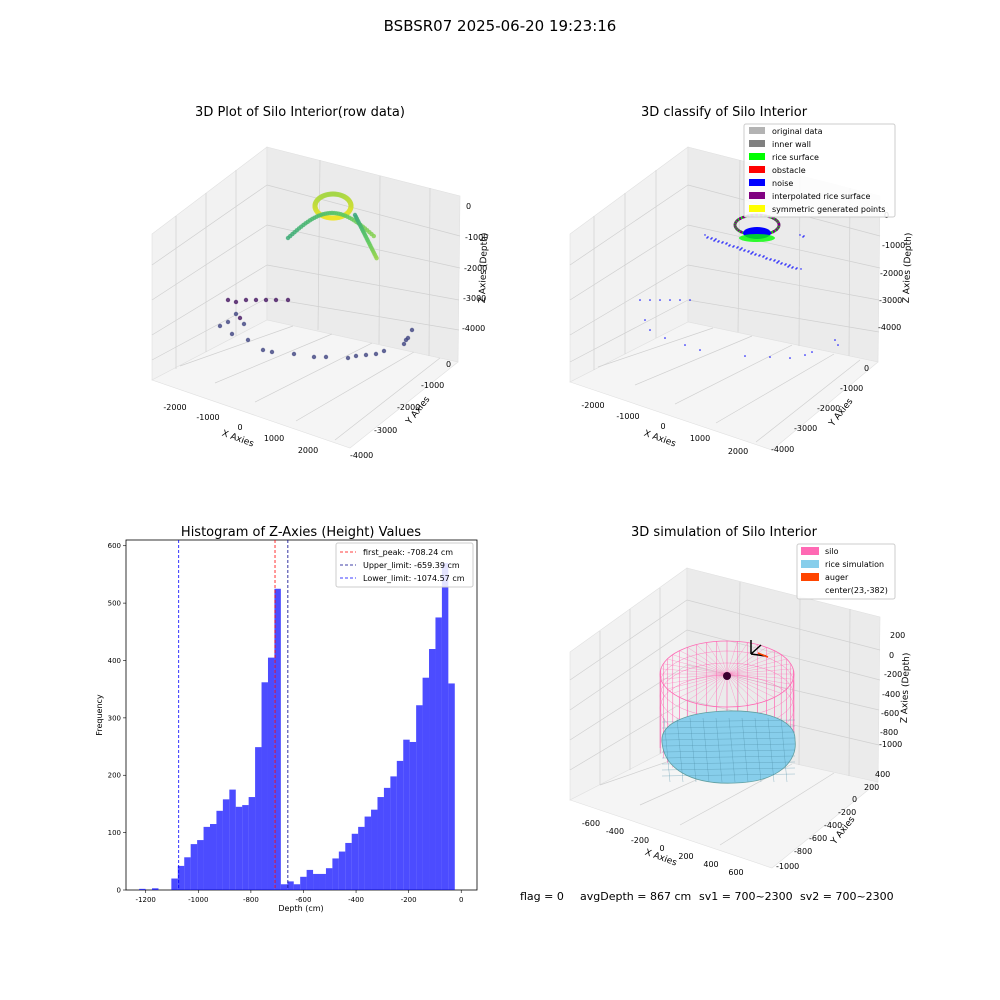  What do you see at coordinates (414, 578) in the screenshot?
I see `legend-label: Lower_limit: -1074.57 cm` at bounding box center [414, 578].